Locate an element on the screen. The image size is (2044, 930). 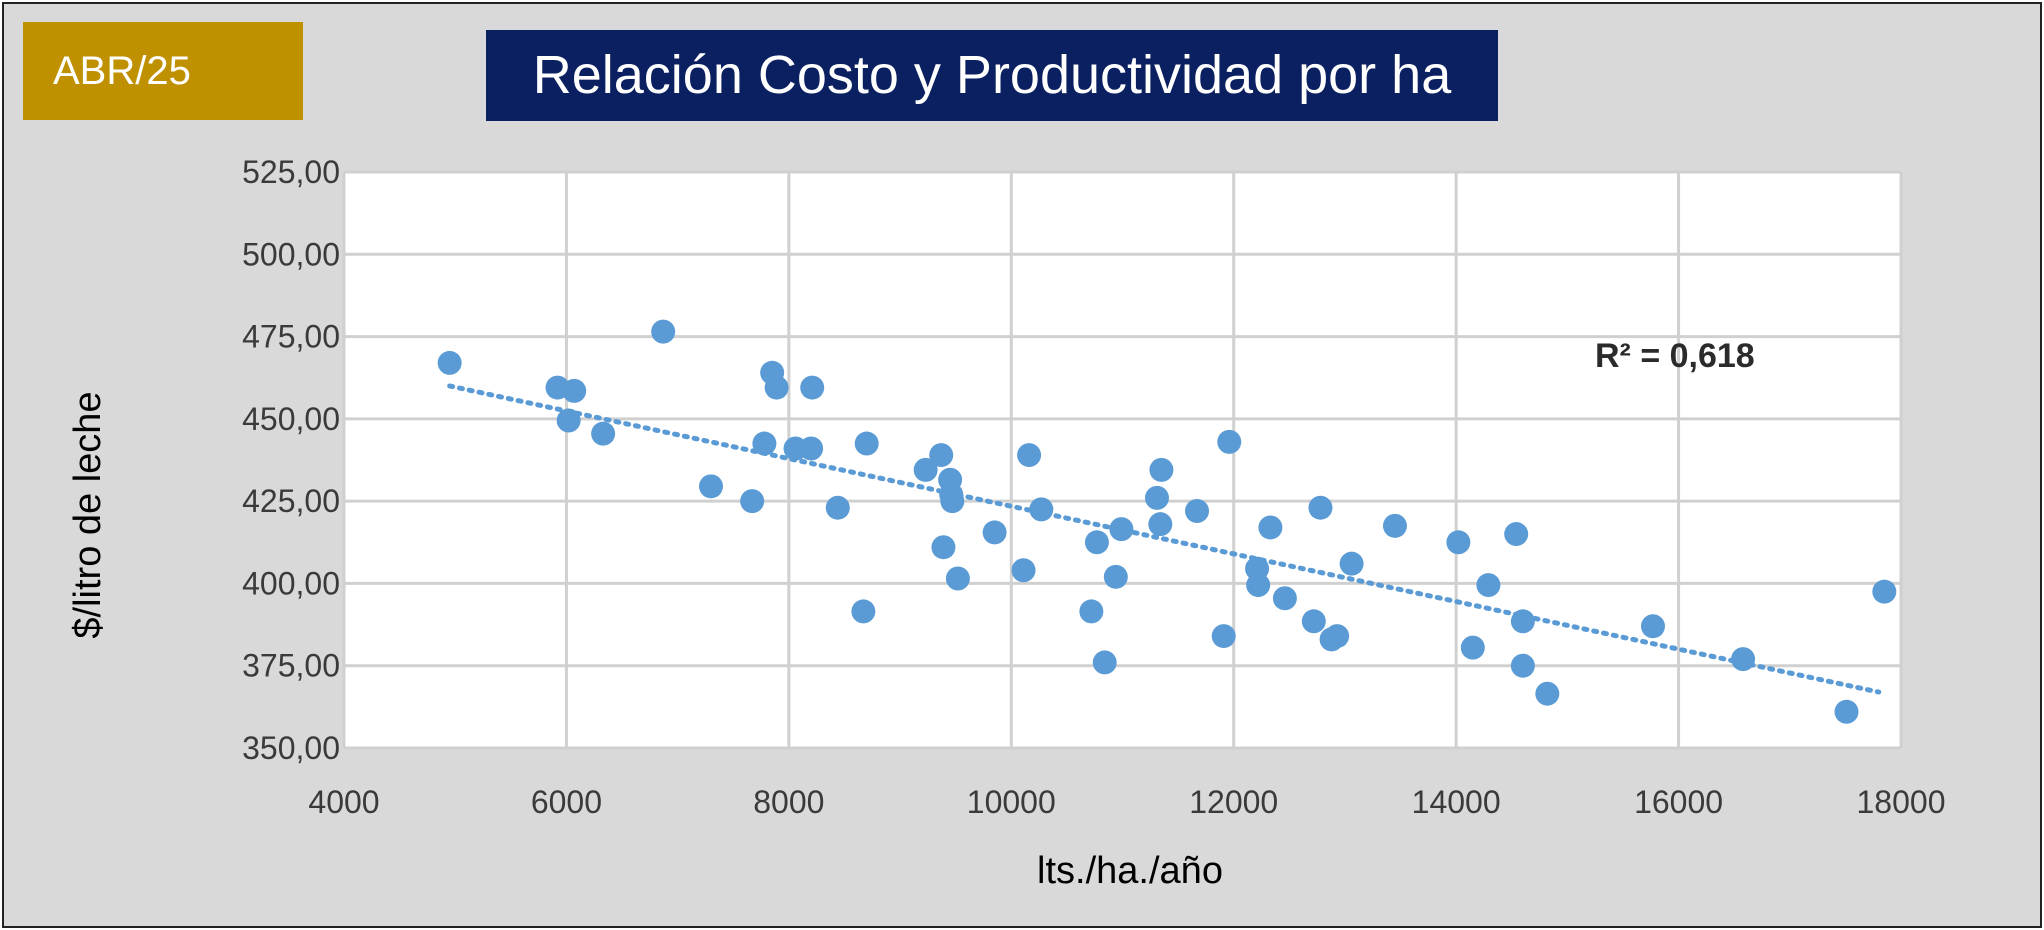
x-tick-label: 12000 is located at coordinates (1233, 802).